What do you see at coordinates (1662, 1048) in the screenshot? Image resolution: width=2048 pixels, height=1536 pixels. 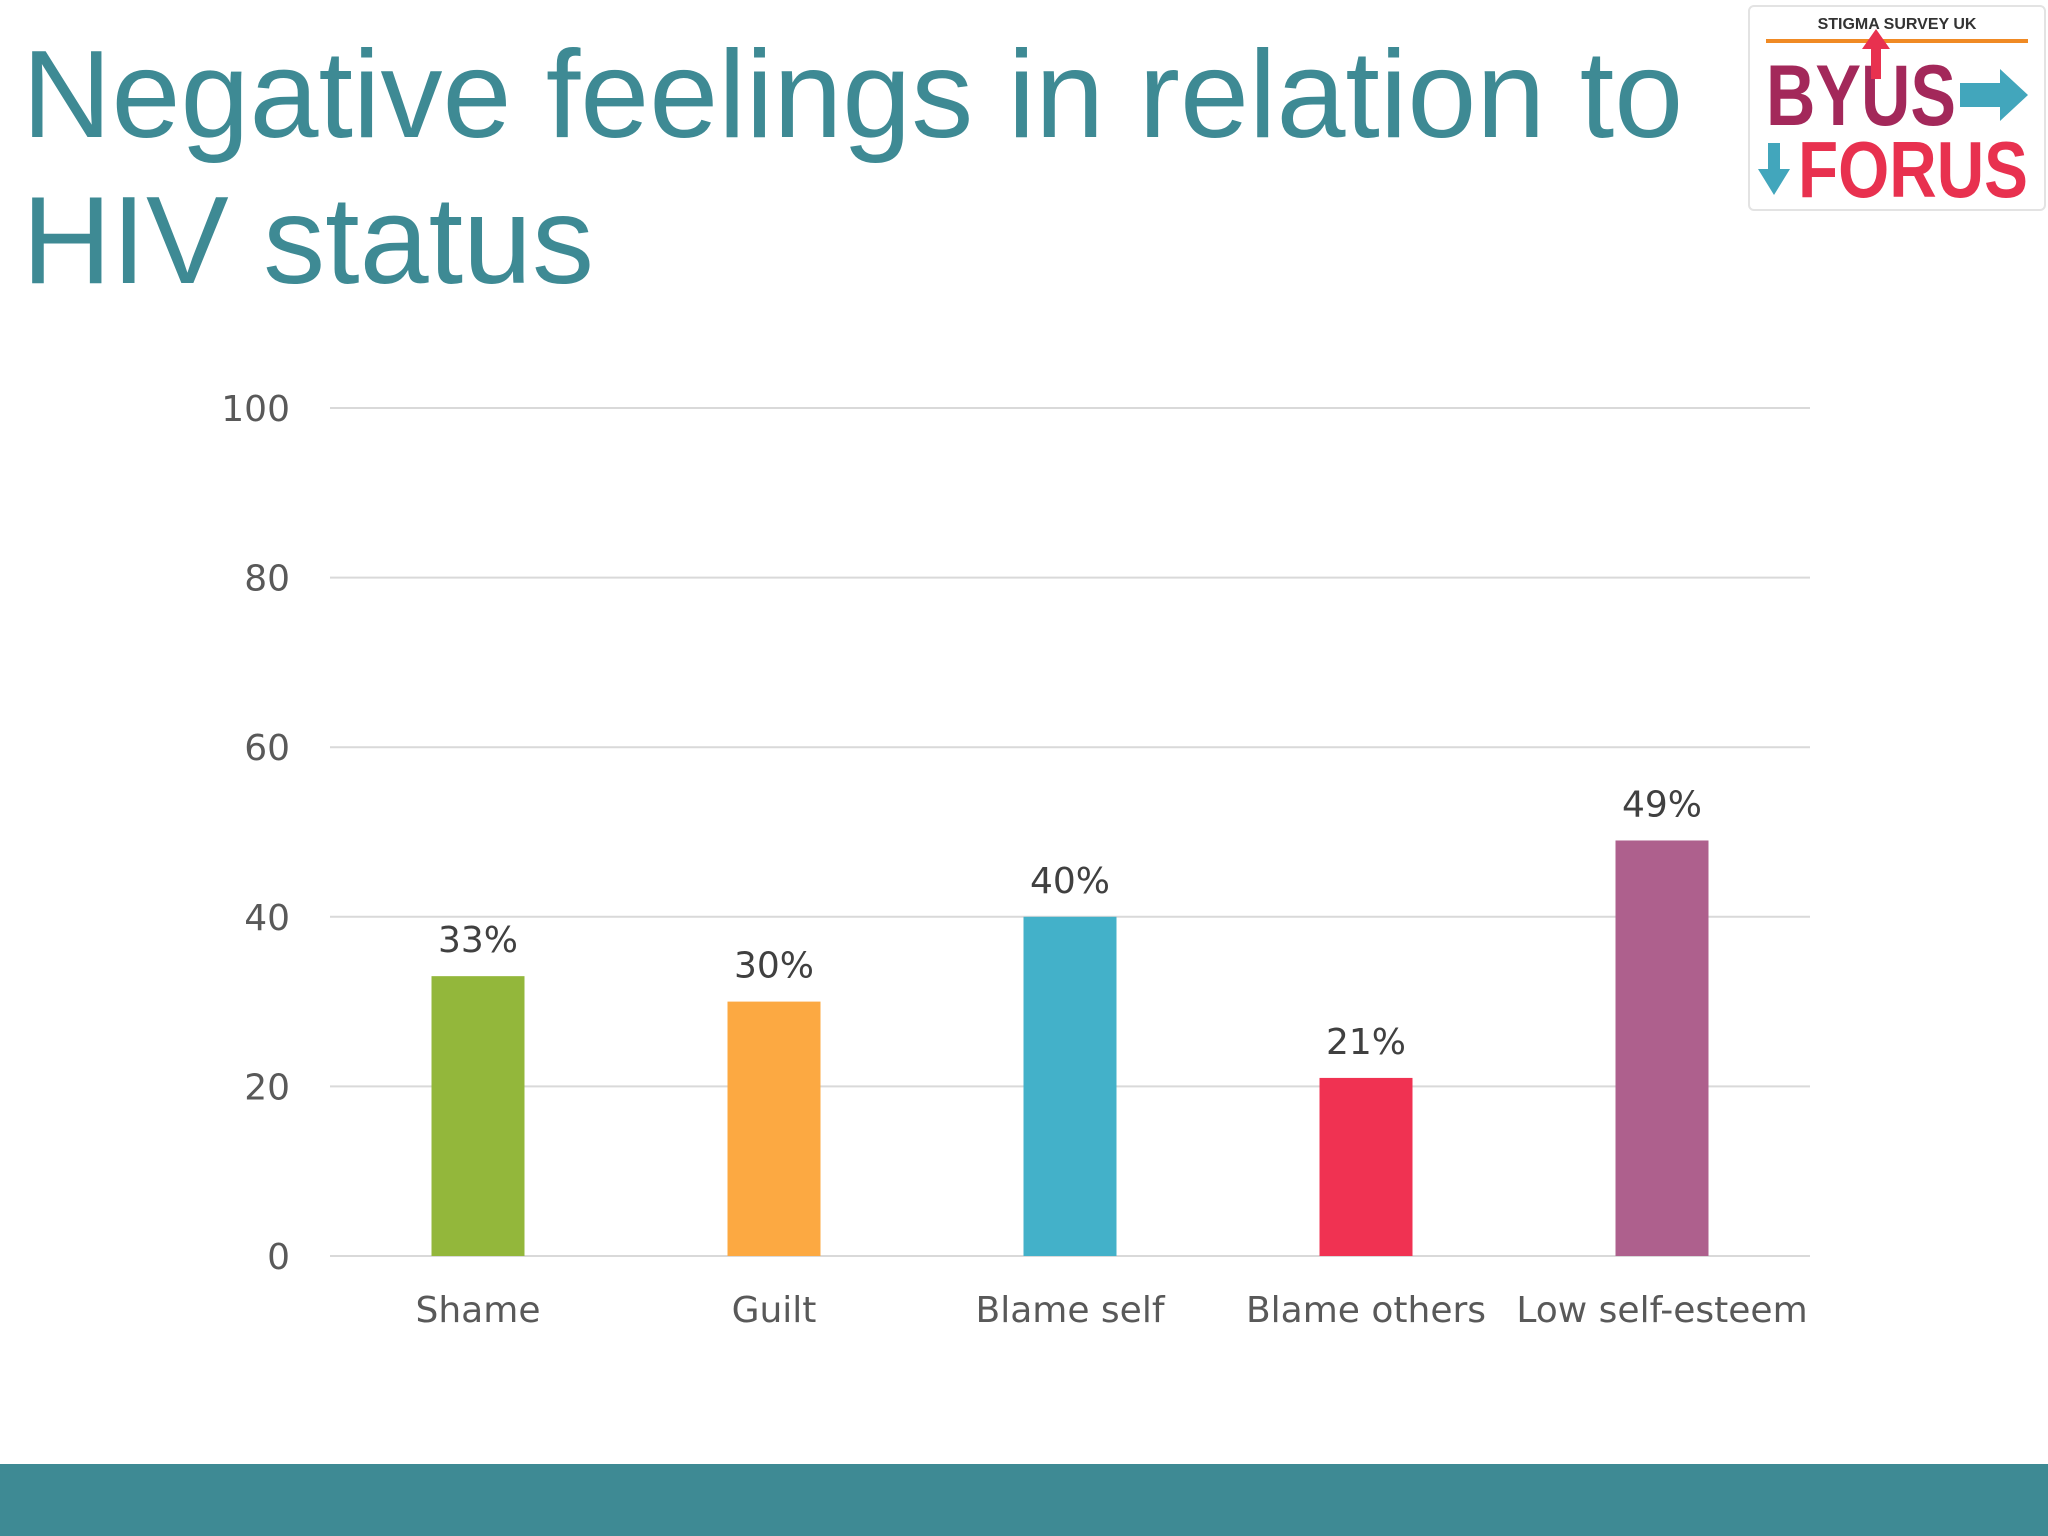 I see `bar-low-self-esteem` at bounding box center [1662, 1048].